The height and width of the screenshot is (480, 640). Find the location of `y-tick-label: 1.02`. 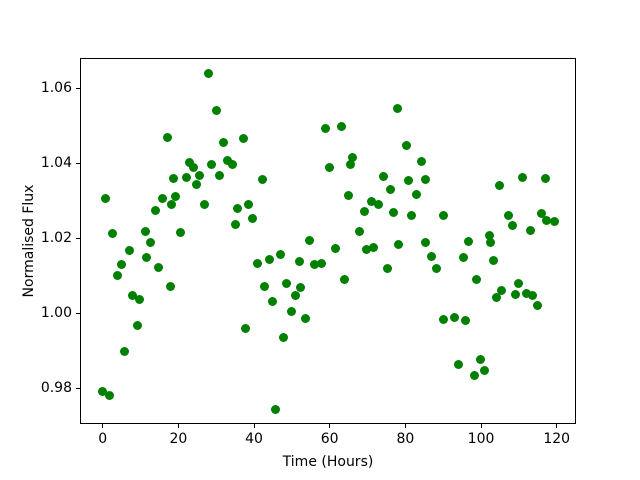

y-tick-label: 1.02 is located at coordinates (56, 238).